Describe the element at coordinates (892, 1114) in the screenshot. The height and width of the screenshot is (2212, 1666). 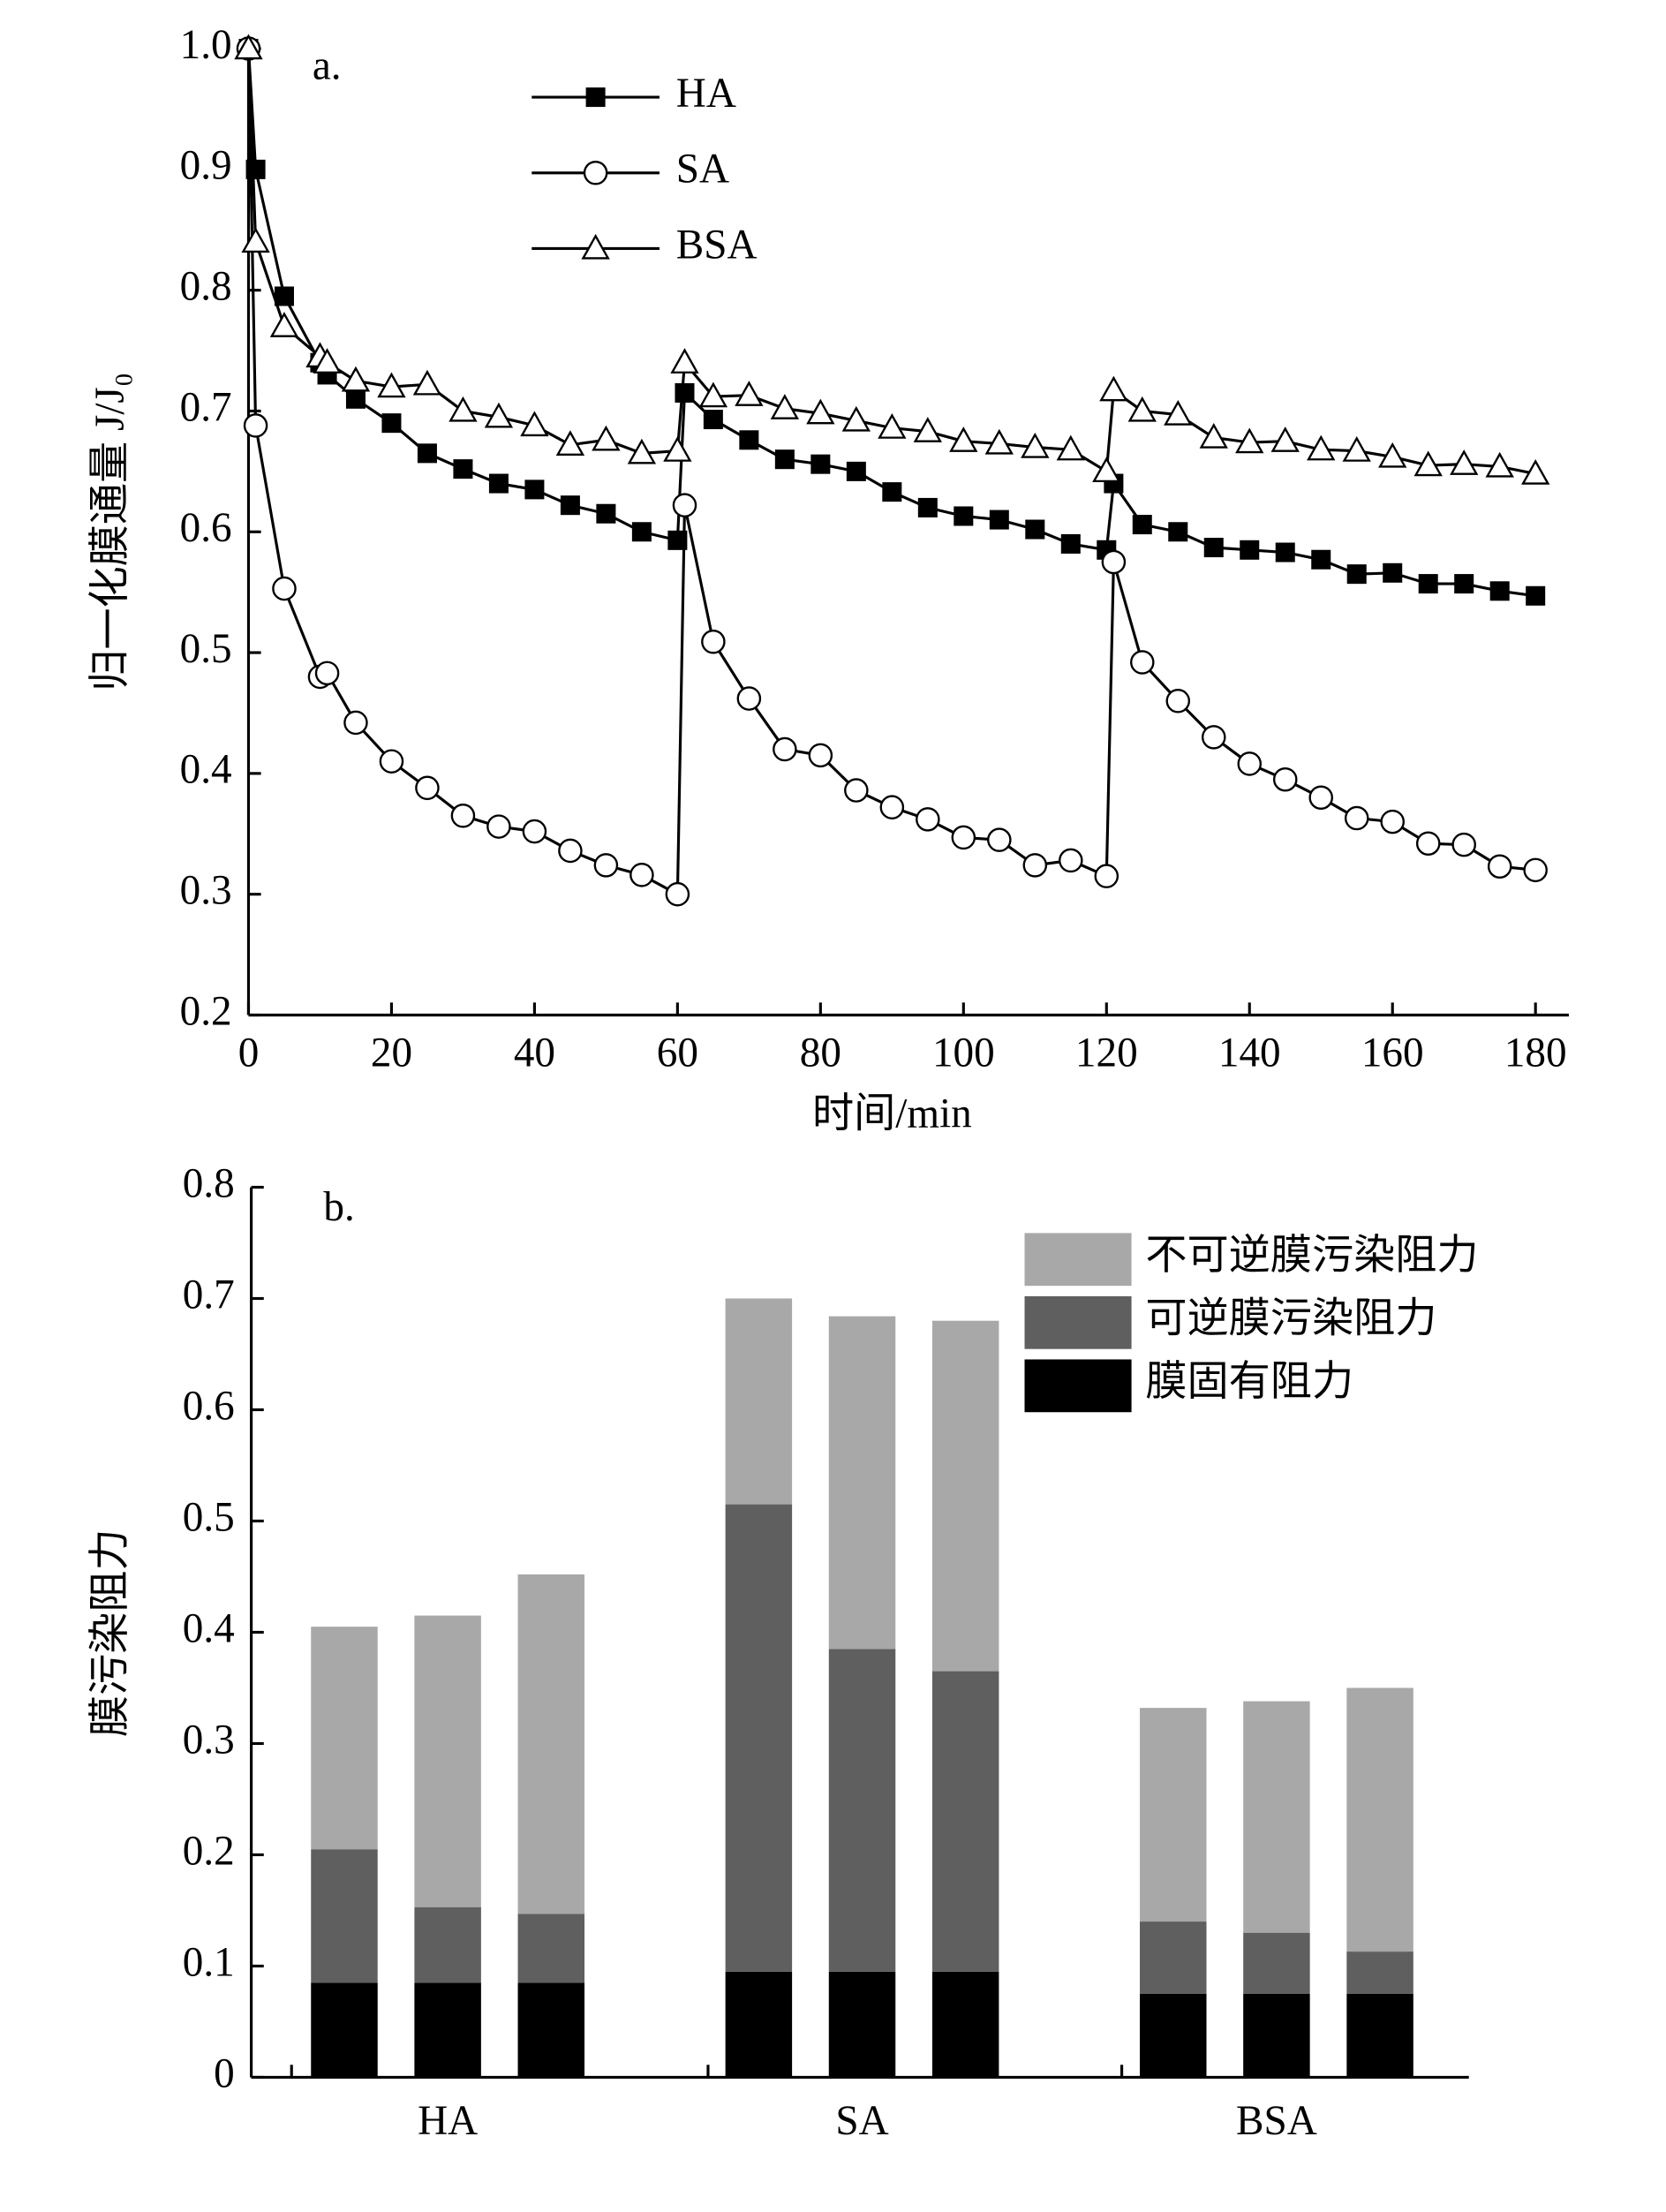
I see `x-axis-label: 时间/min` at that location.